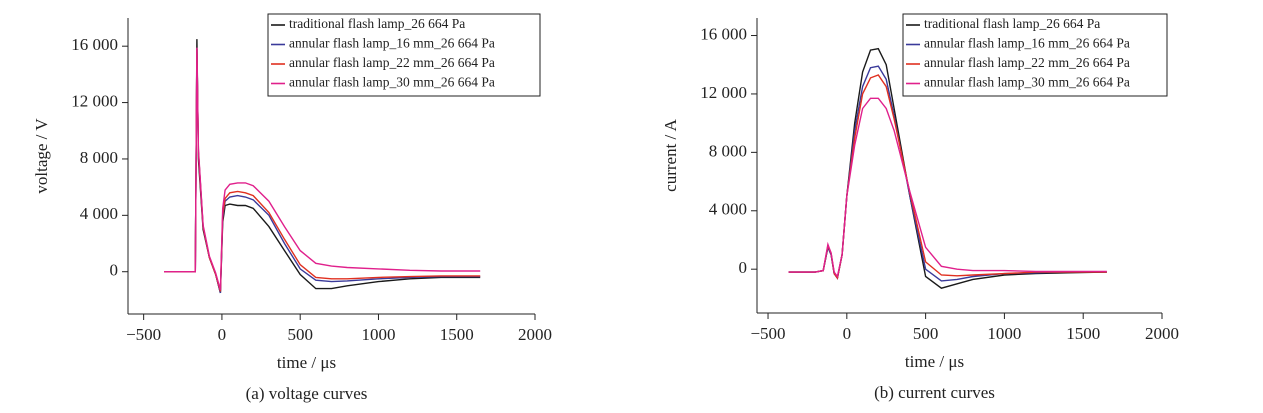 This screenshot has height=413, width=1263. I want to click on y-axis-label: current / A, so click(670, 154).